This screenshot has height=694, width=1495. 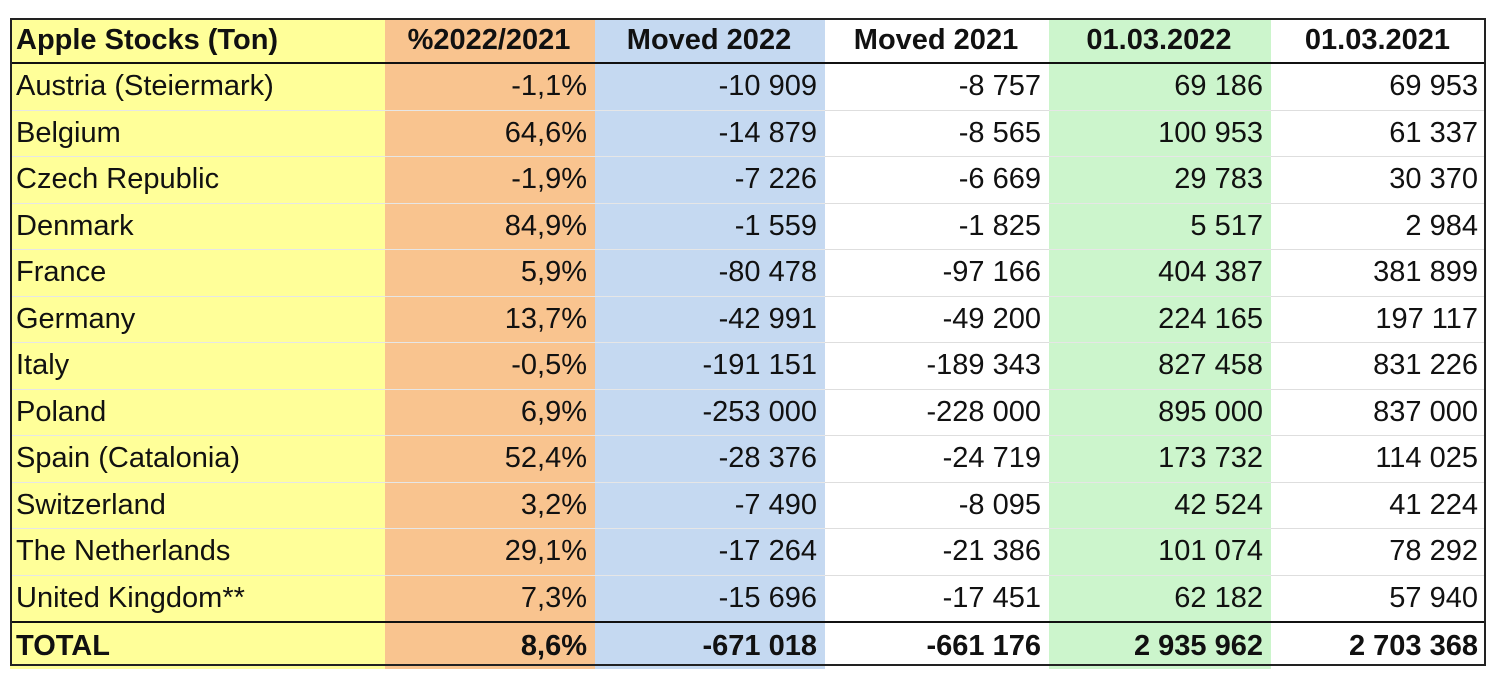 I want to click on cell-country: Belgium, so click(x=197, y=133).